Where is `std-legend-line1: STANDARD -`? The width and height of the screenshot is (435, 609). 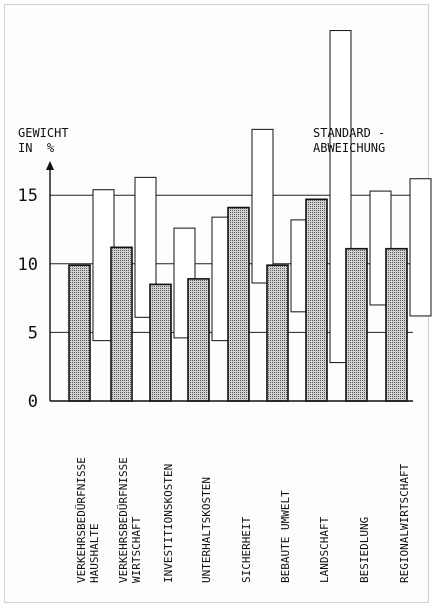
std-legend-line1: STANDARD - is located at coordinates (349, 133).